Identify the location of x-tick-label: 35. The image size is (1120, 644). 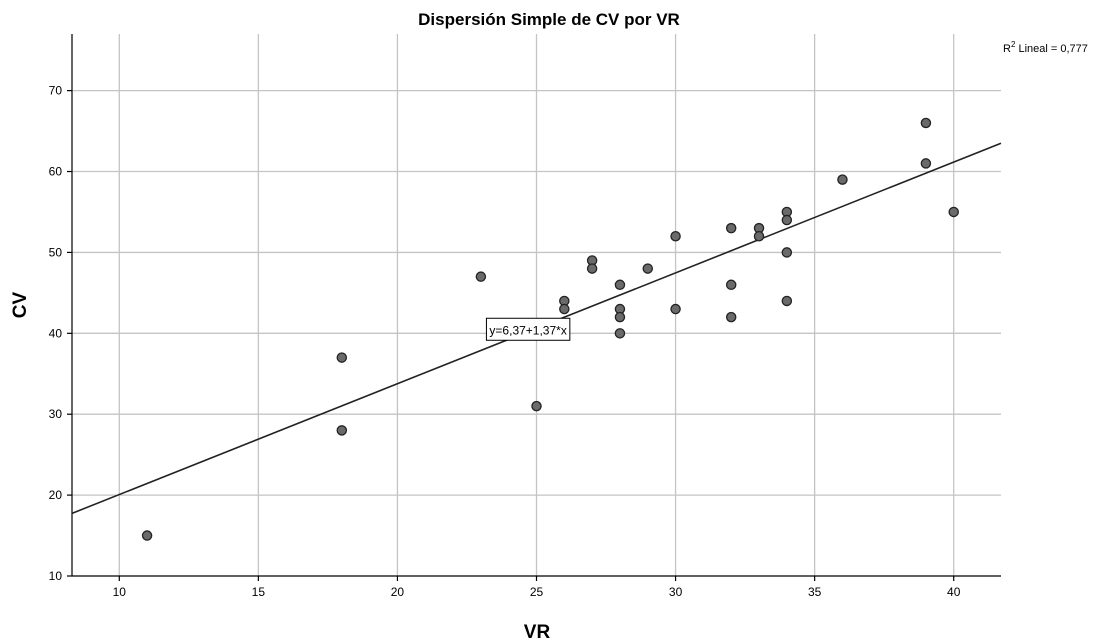
(815, 592).